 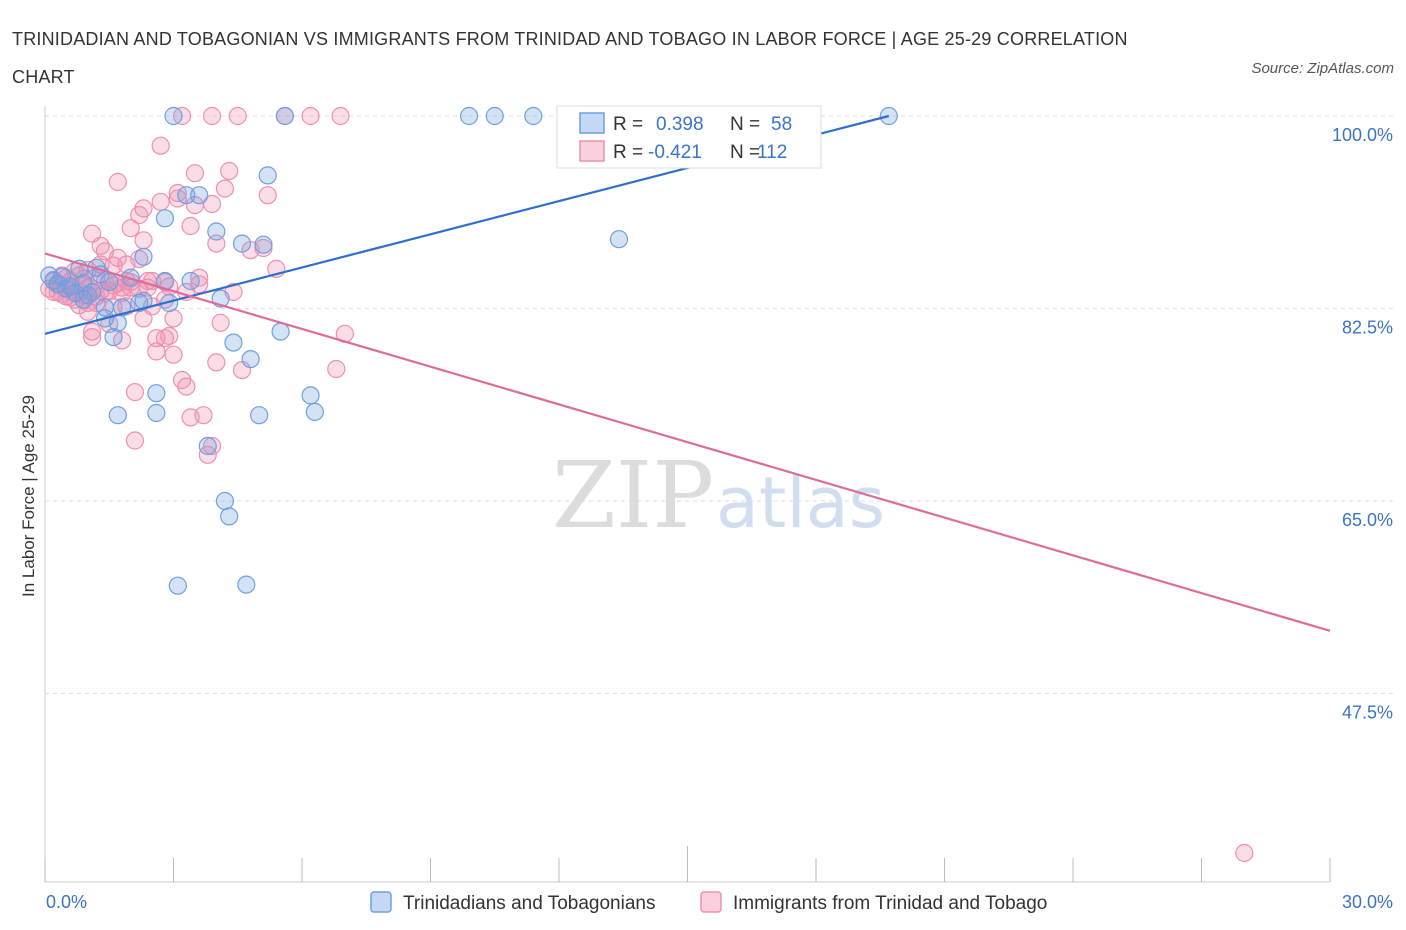 What do you see at coordinates (890, 903) in the screenshot?
I see `legend-label-pink: Immigrants from Trinidad and Tobago` at bounding box center [890, 903].